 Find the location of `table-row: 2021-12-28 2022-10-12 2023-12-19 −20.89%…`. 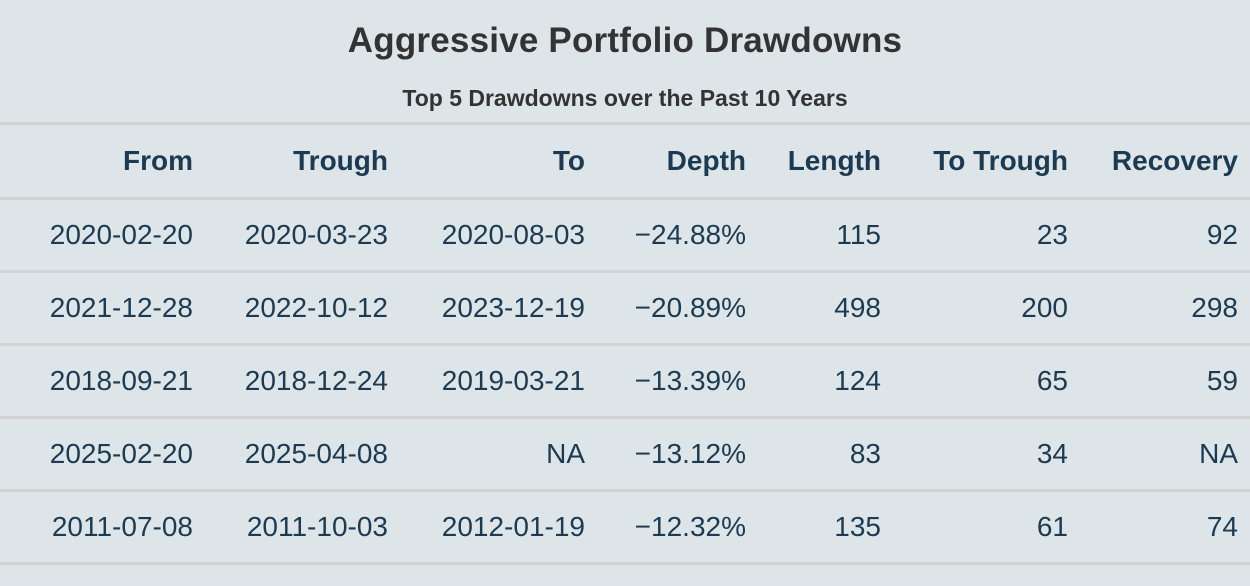

table-row: 2021-12-28 2022-10-12 2023-12-19 −20.89%… is located at coordinates (625, 308).